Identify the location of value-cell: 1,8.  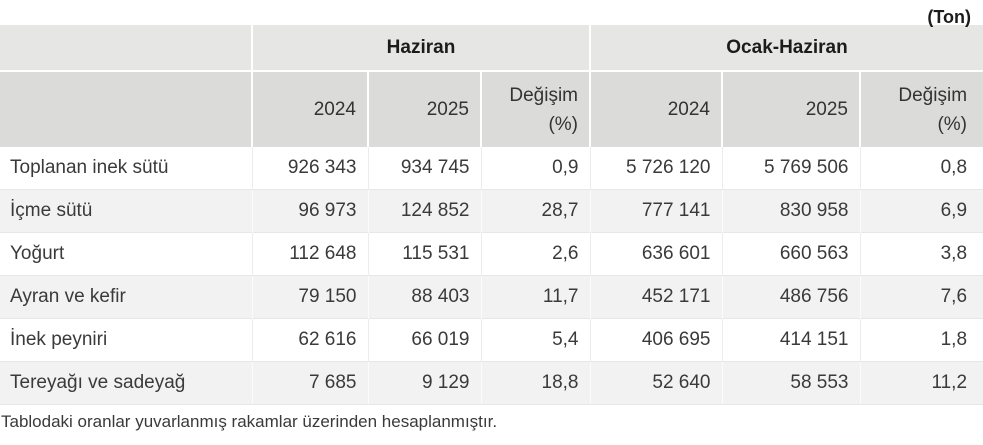
(921, 340).